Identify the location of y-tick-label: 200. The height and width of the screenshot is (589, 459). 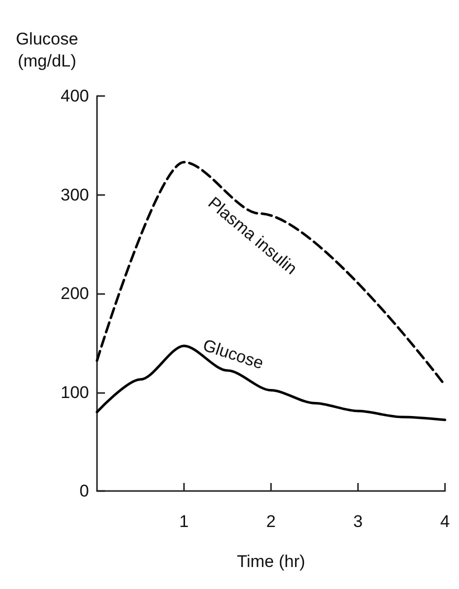
(74, 293).